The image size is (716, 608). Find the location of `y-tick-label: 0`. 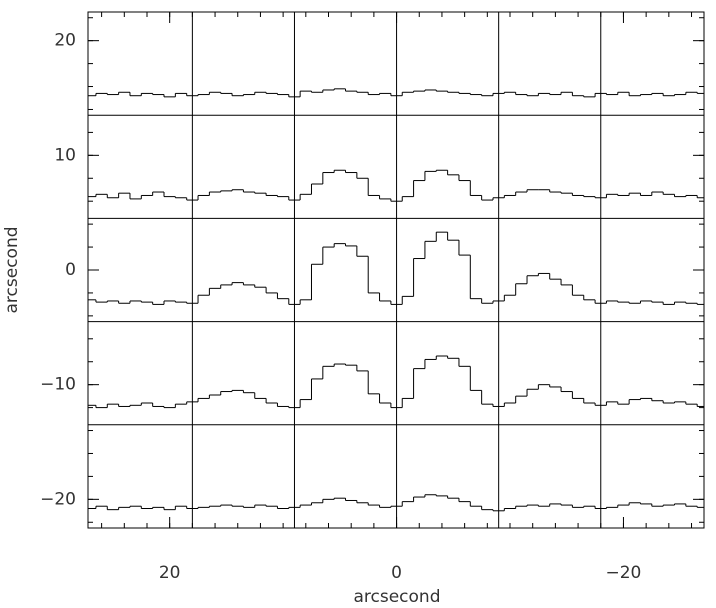

y-tick-label: 0 is located at coordinates (70, 270).